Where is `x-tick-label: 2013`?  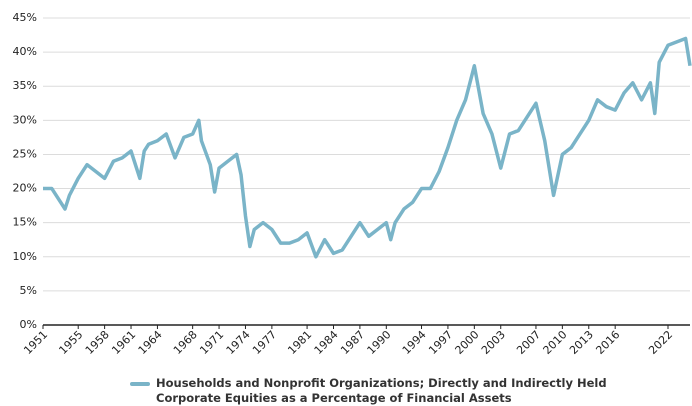 x-tick-label: 2013 is located at coordinates (581, 342).